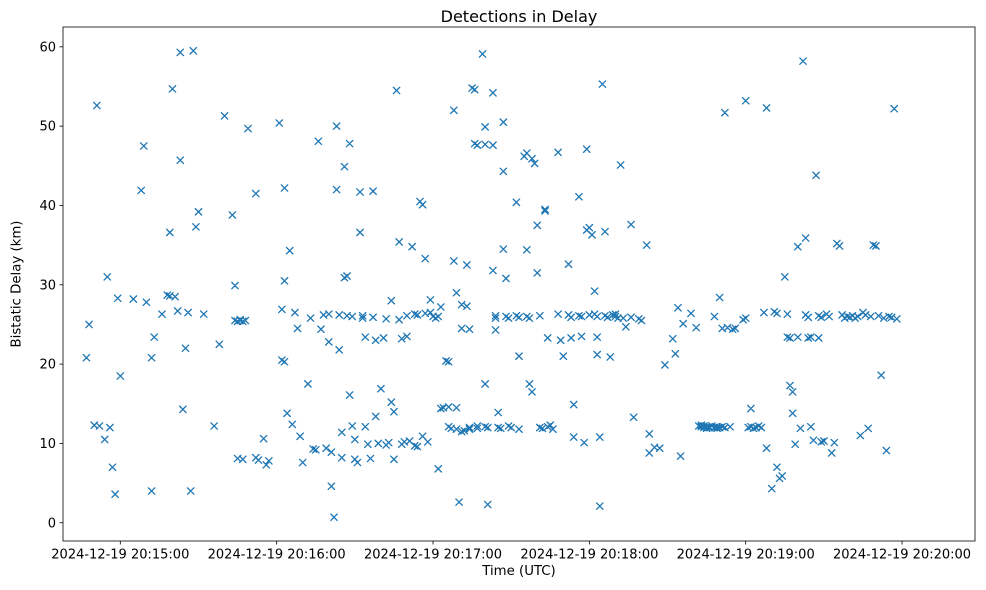 This screenshot has width=986, height=590. What do you see at coordinates (47, 206) in the screenshot?
I see `y-tick-label: 40` at bounding box center [47, 206].